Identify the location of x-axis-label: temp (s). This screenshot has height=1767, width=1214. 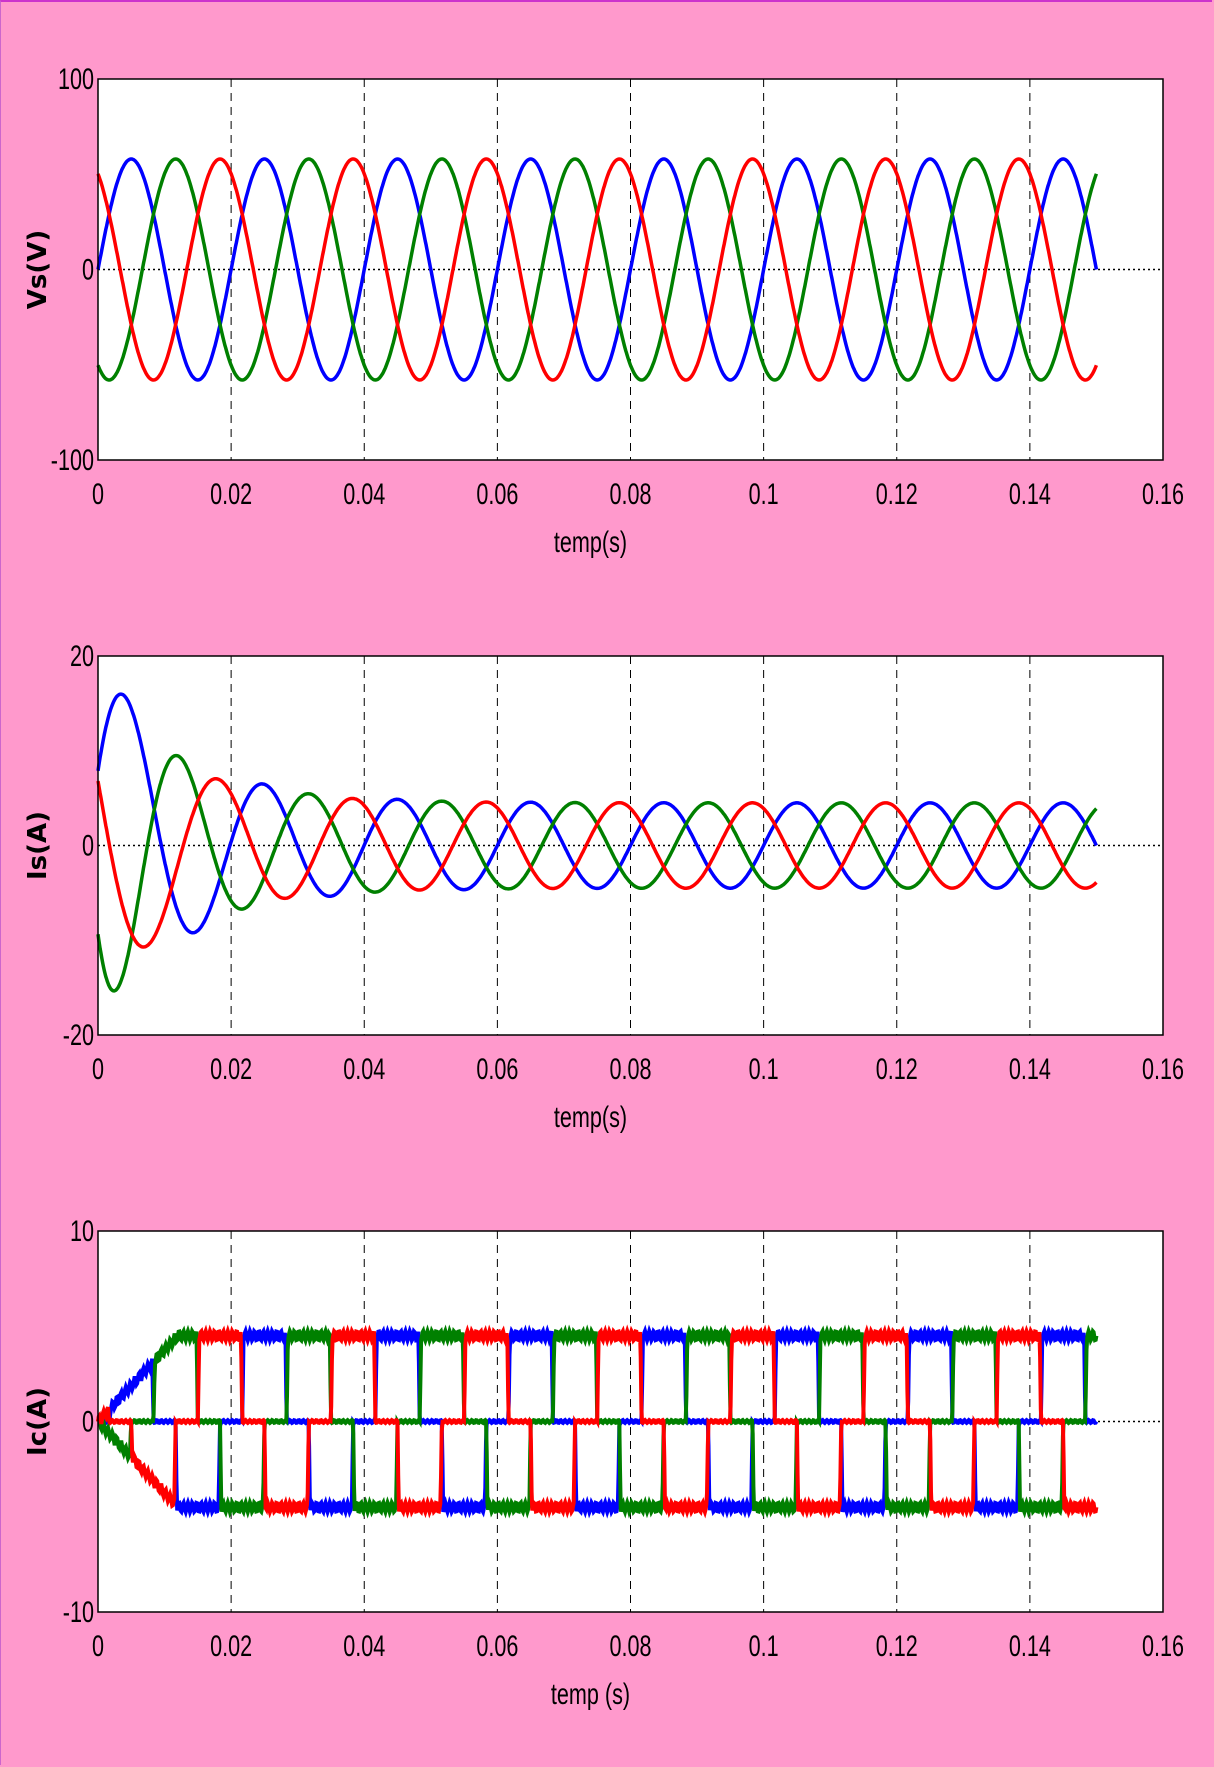
(590, 1693).